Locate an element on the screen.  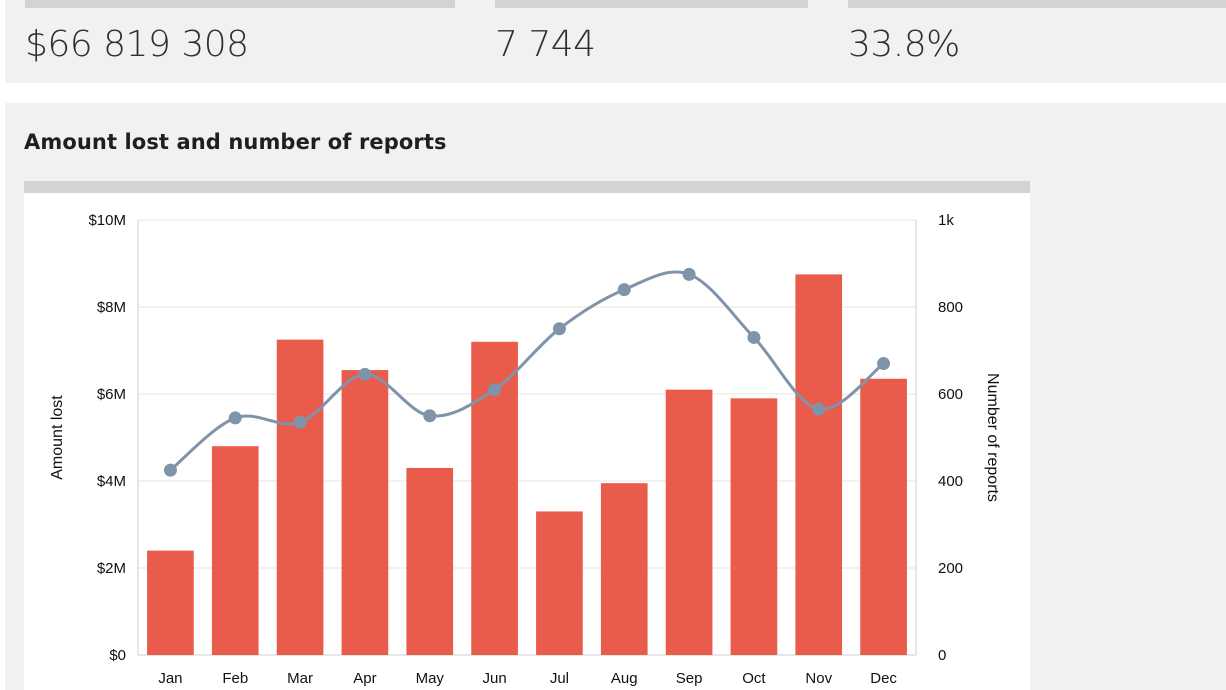
x-tick-label: Jun is located at coordinates (494, 678).